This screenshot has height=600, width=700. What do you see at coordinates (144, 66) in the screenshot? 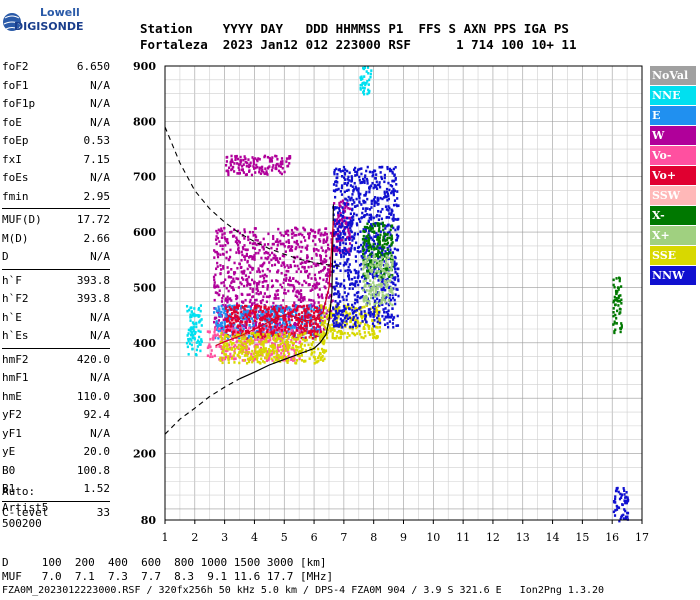
I see `y-tick-label: 900` at bounding box center [144, 66].